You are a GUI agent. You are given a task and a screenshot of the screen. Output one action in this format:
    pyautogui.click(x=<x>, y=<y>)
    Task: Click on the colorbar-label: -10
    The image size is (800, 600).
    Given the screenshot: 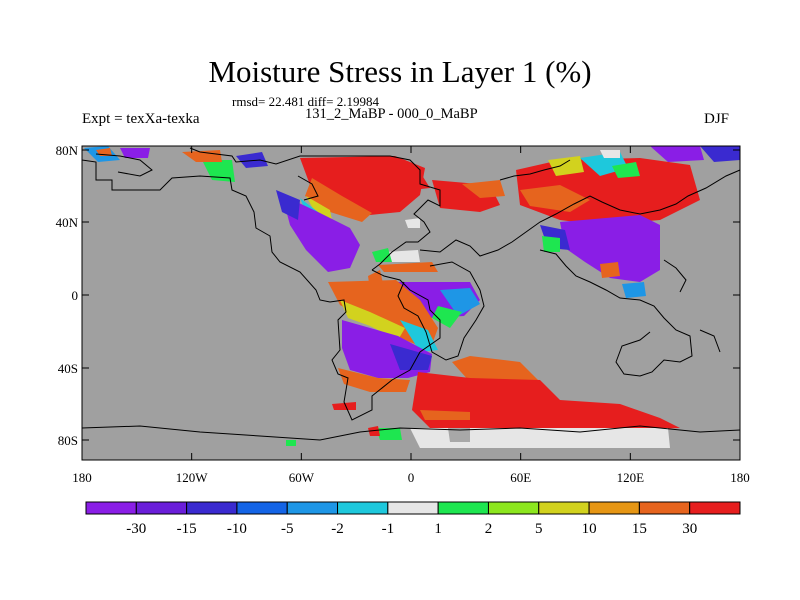 What is the action you would take?
    pyautogui.click(x=237, y=529)
    